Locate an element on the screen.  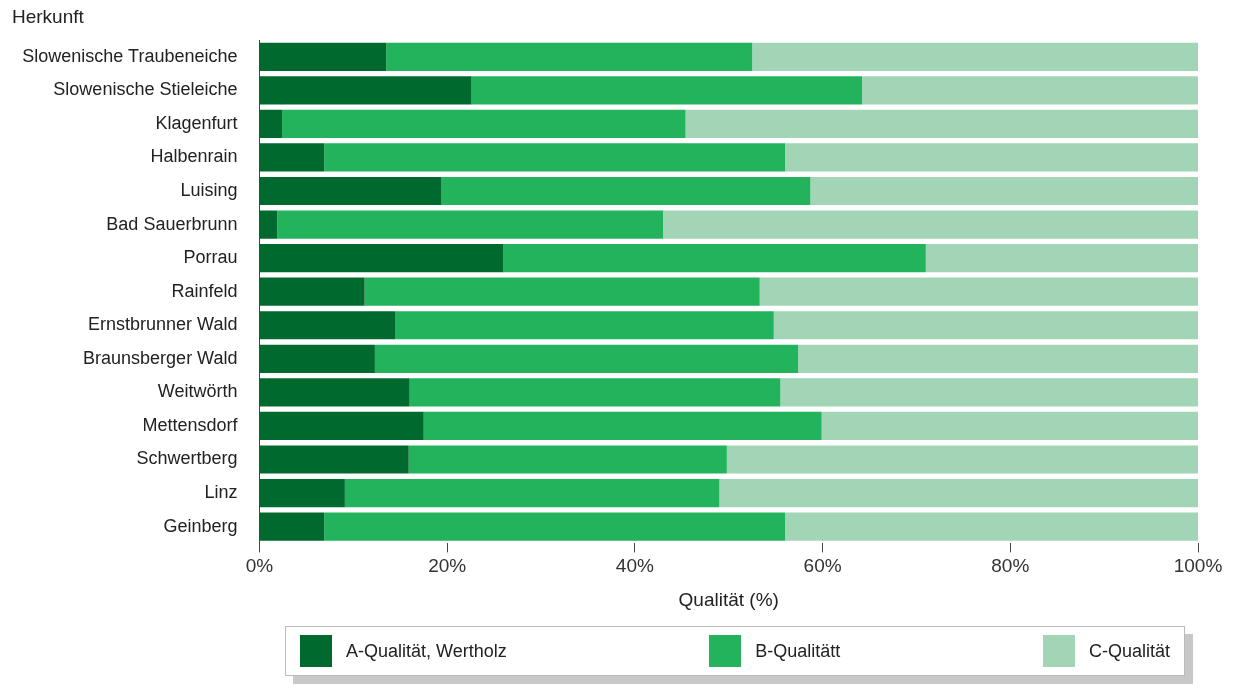
x-axis-title: Qualität (%) is located at coordinates (728, 599).